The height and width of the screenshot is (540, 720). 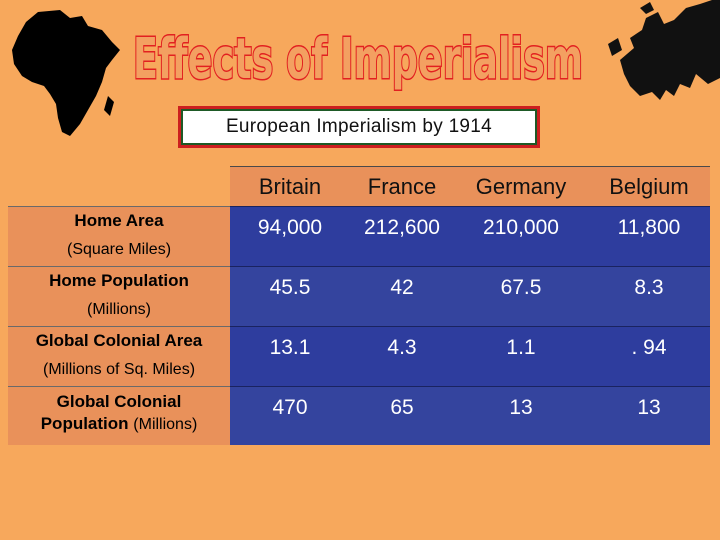 I want to click on cell-value: 42, so click(x=402, y=296).